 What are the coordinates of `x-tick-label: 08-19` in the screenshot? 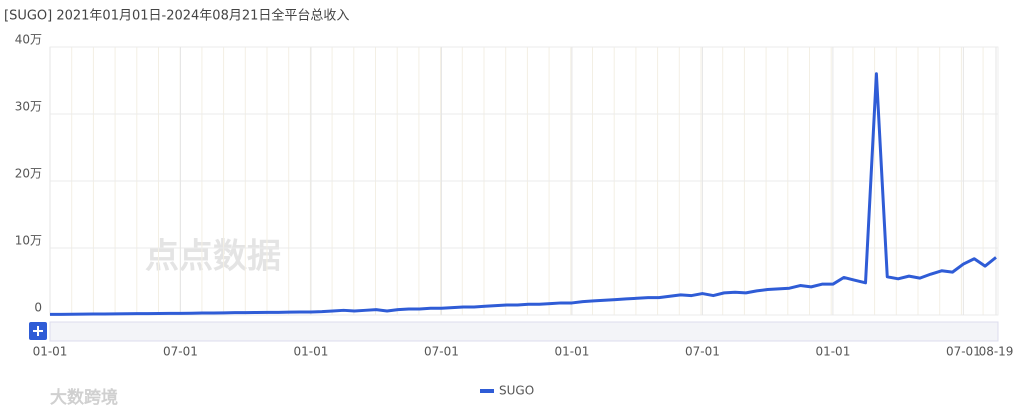 It's located at (996, 352).